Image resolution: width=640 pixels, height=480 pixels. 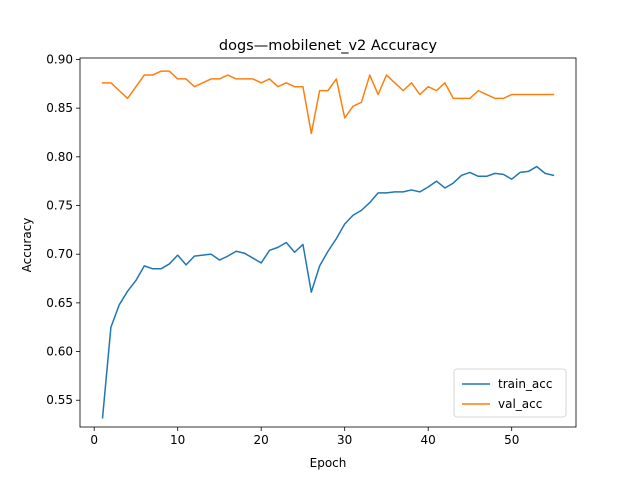 I want to click on x-tick-label: 0, so click(x=94, y=440).